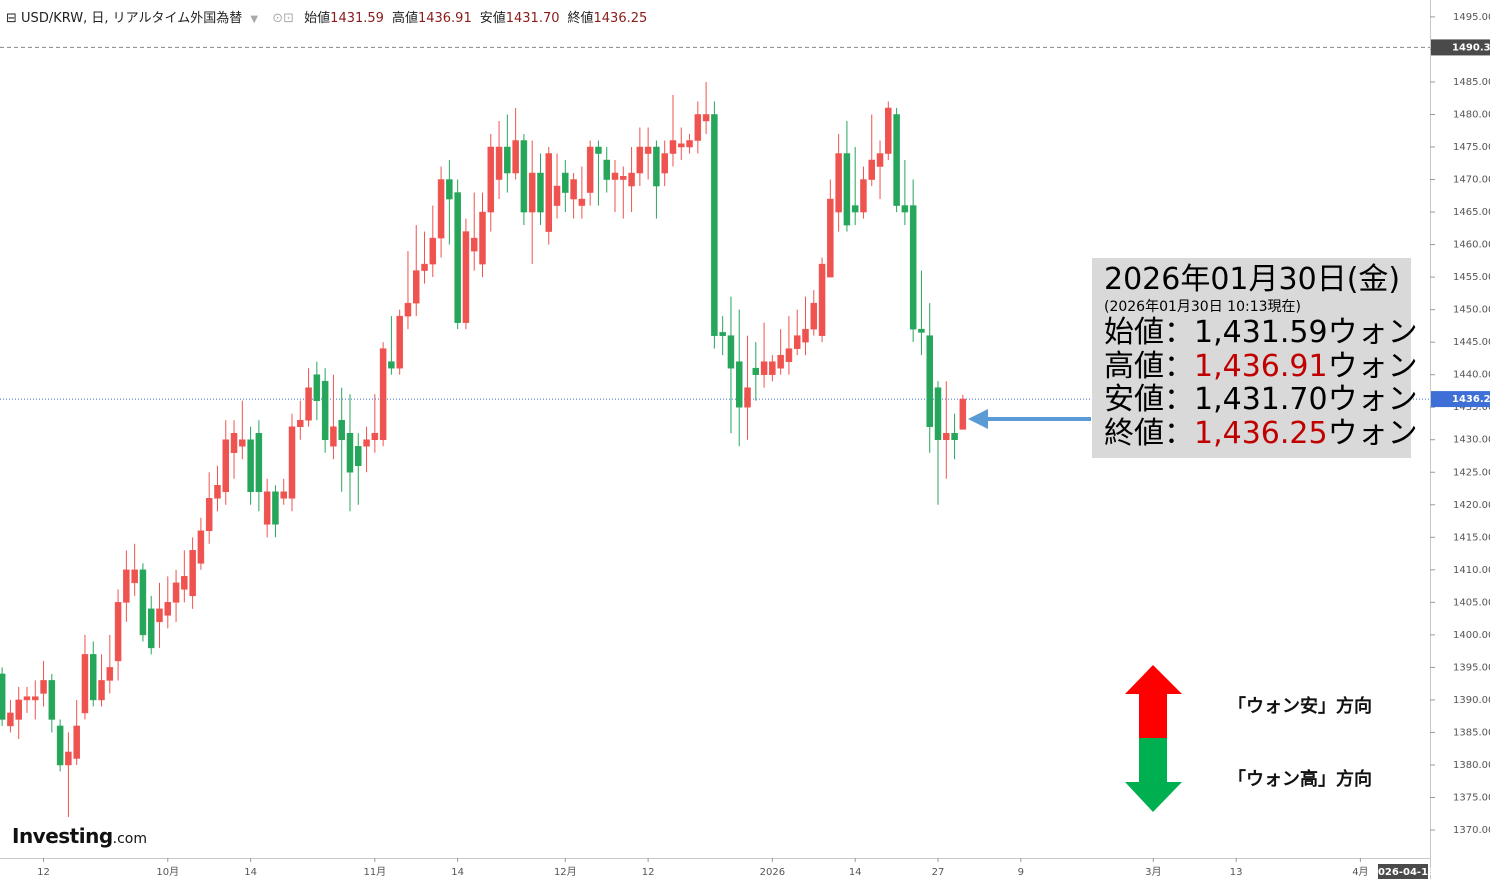  What do you see at coordinates (1471, 375) in the screenshot?
I see `y-tick-label: 1440.00` at bounding box center [1471, 375].